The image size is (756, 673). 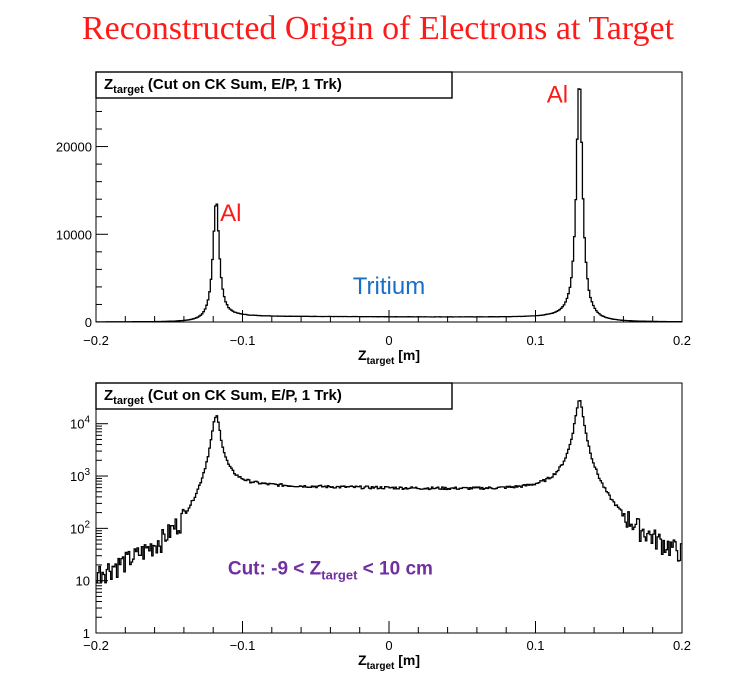 What do you see at coordinates (80, 527) in the screenshot?
I see `y-tick-label: 10²` at bounding box center [80, 527].